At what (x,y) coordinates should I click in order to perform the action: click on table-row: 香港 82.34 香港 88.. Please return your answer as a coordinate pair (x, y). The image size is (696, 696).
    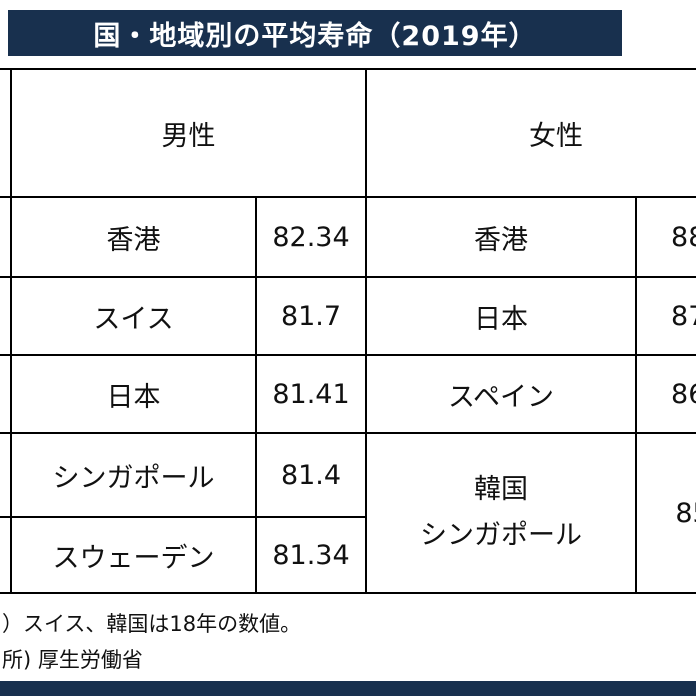
    Looking at the image, I should click on (348, 237).